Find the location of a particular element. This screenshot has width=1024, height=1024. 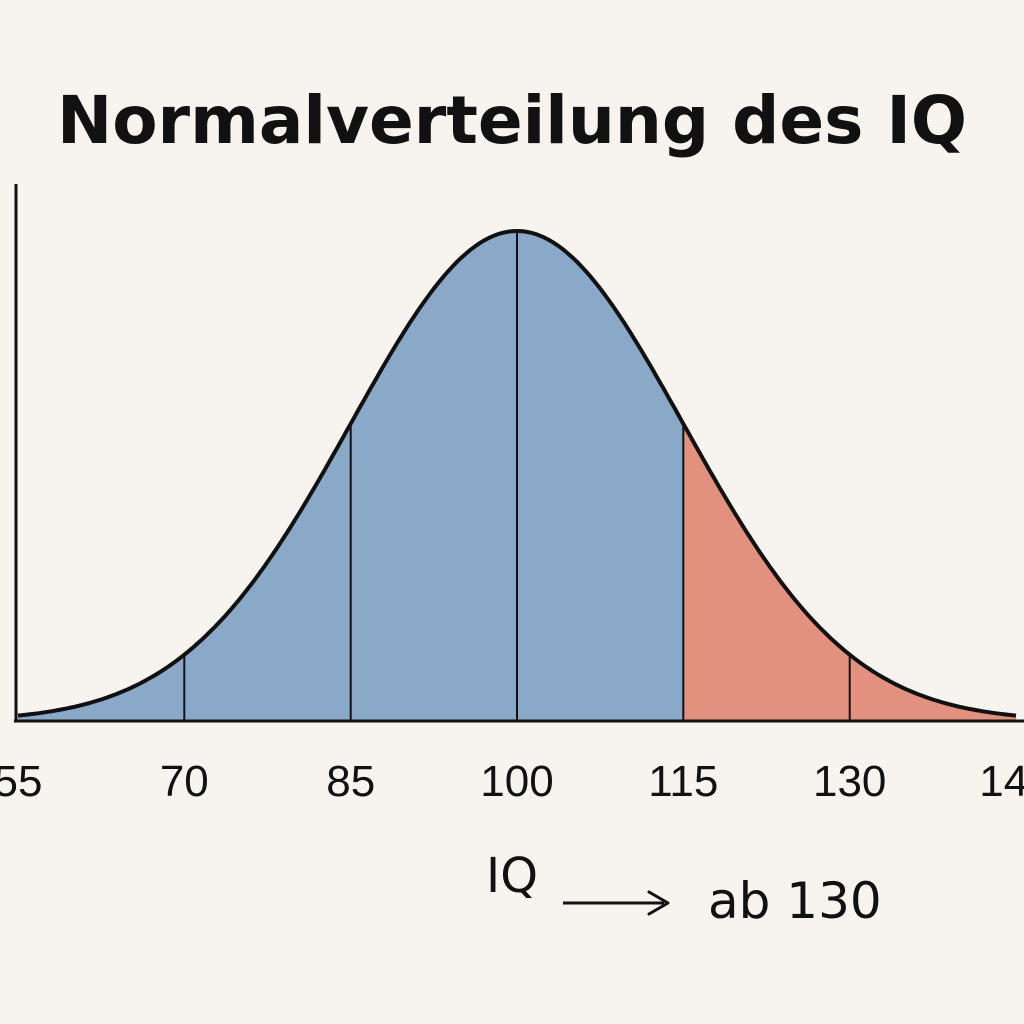

tick-label-70: 70 is located at coordinates (184, 781).